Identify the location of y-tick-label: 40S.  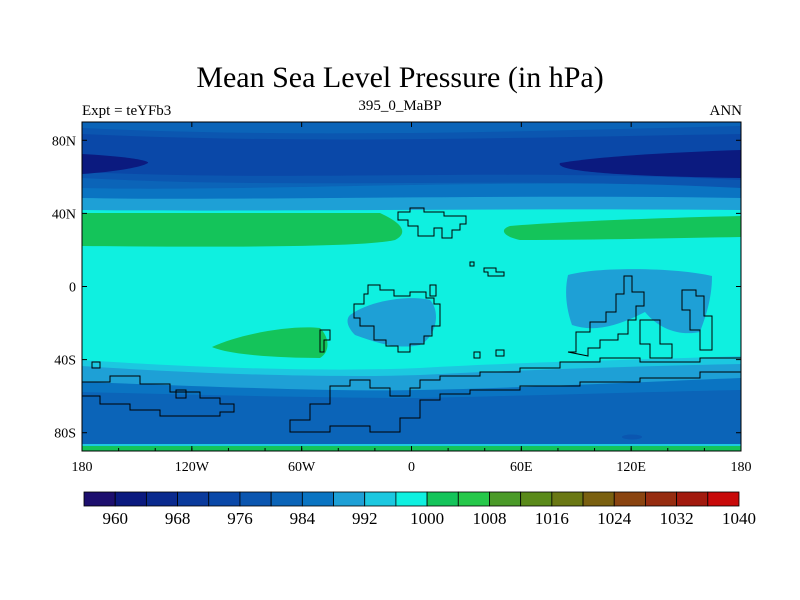
(65, 361).